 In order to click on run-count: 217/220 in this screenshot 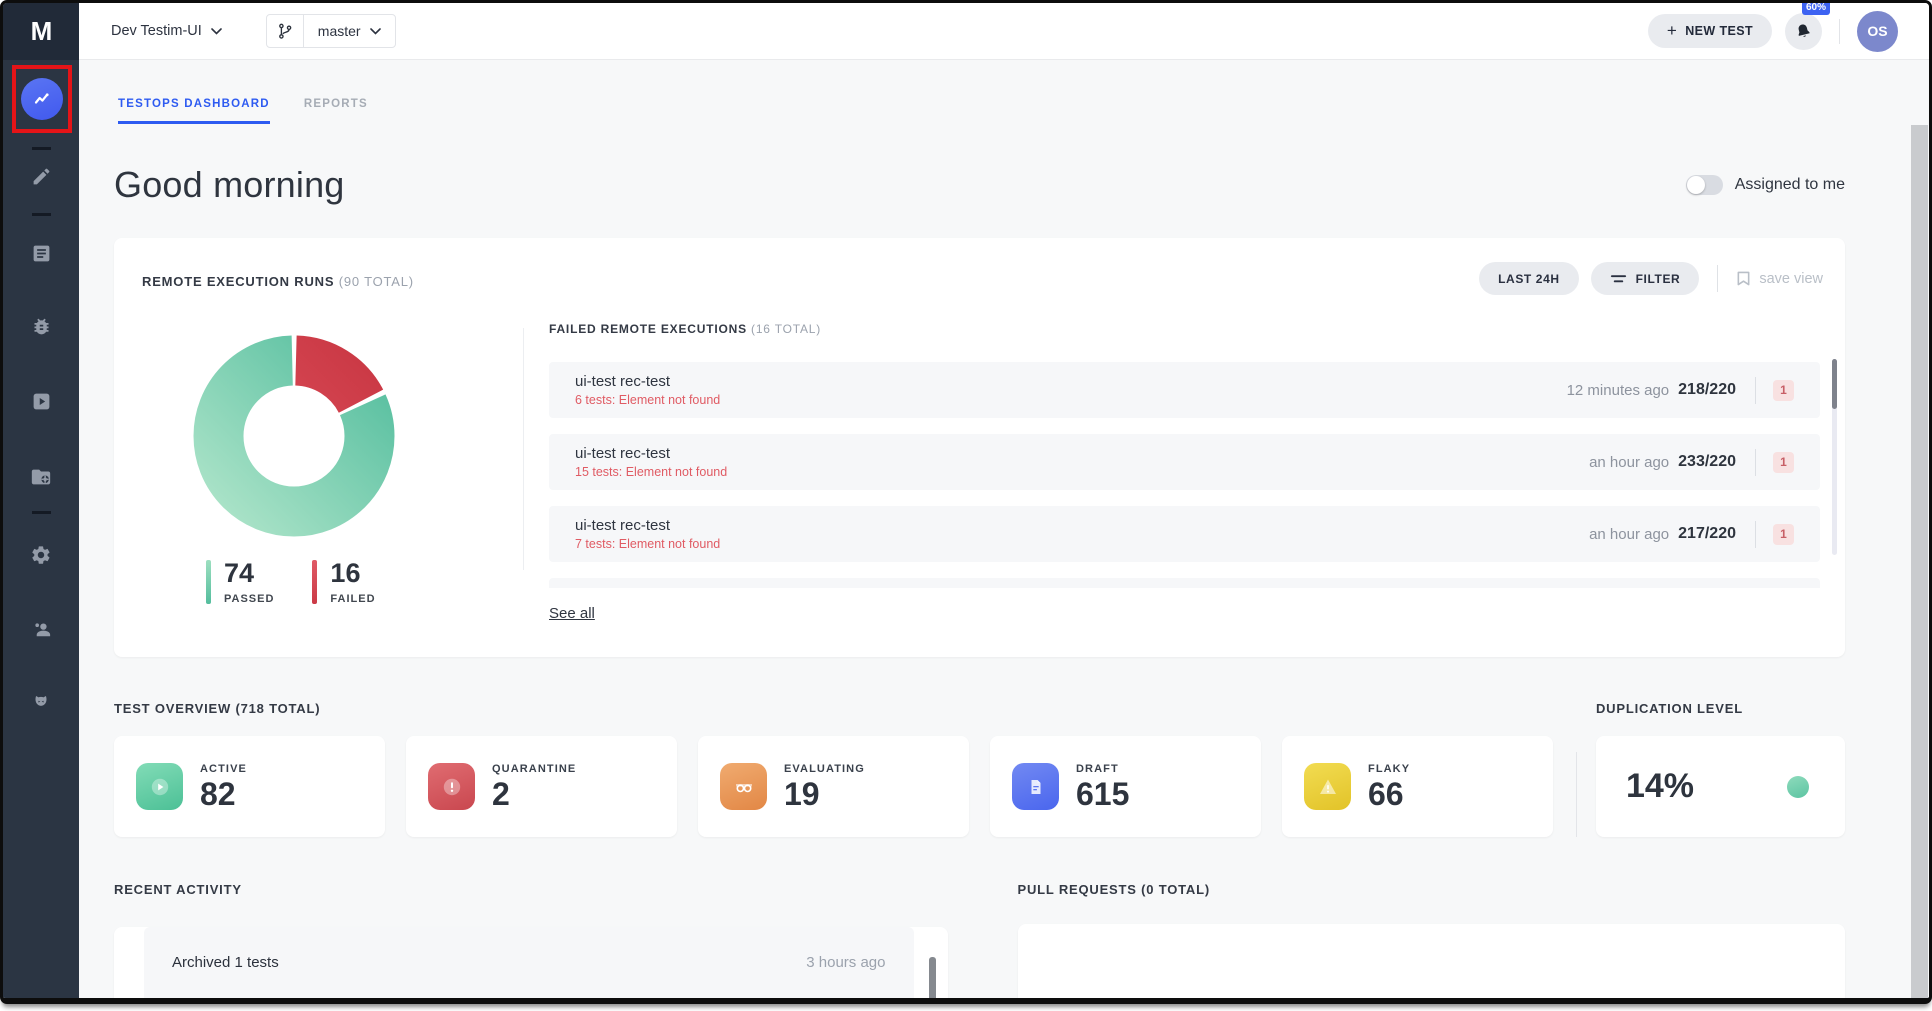, I will do `click(1707, 533)`.